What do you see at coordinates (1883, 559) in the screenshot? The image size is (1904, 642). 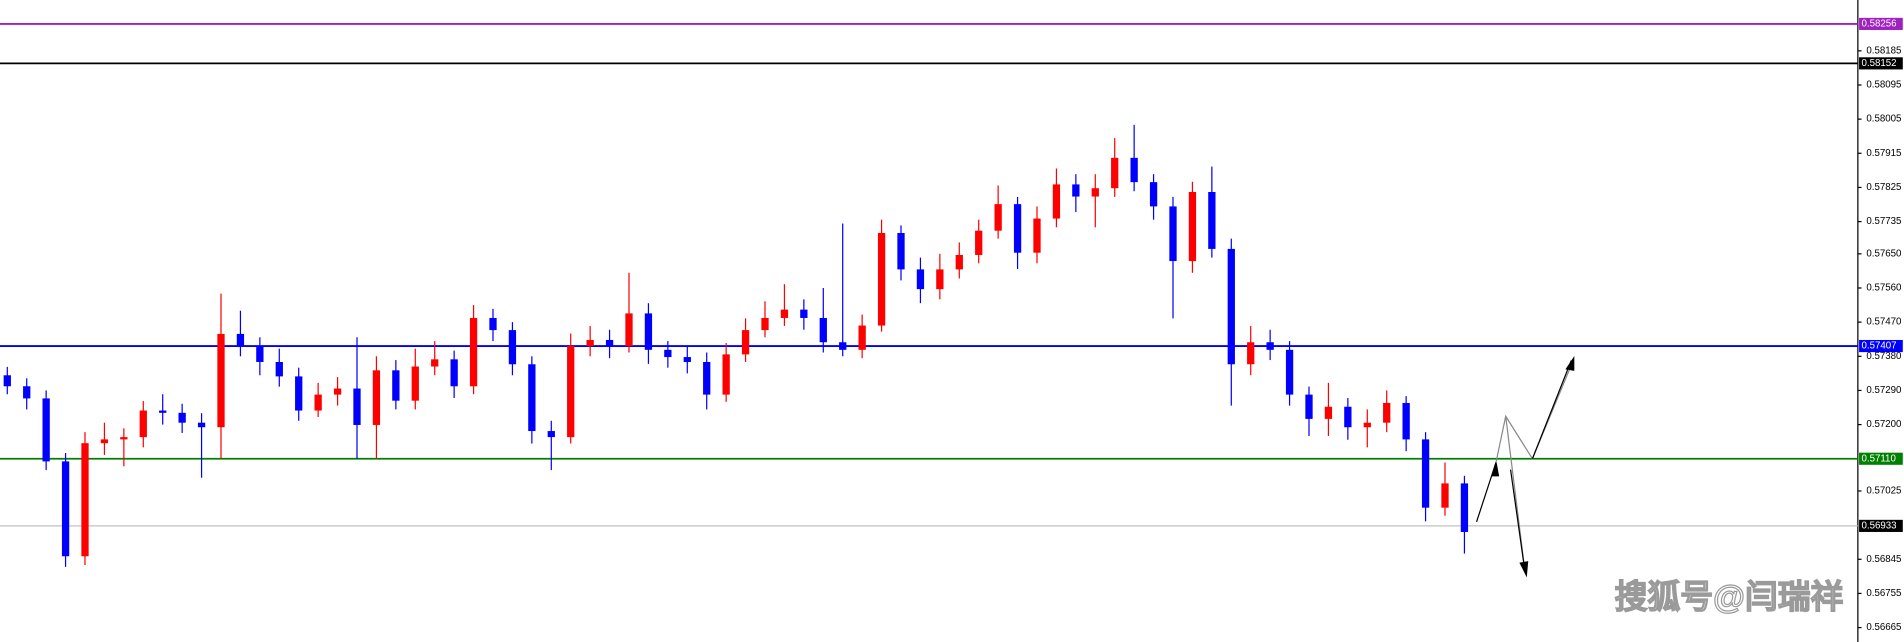 I see `y-tick-label: 0.56845` at bounding box center [1883, 559].